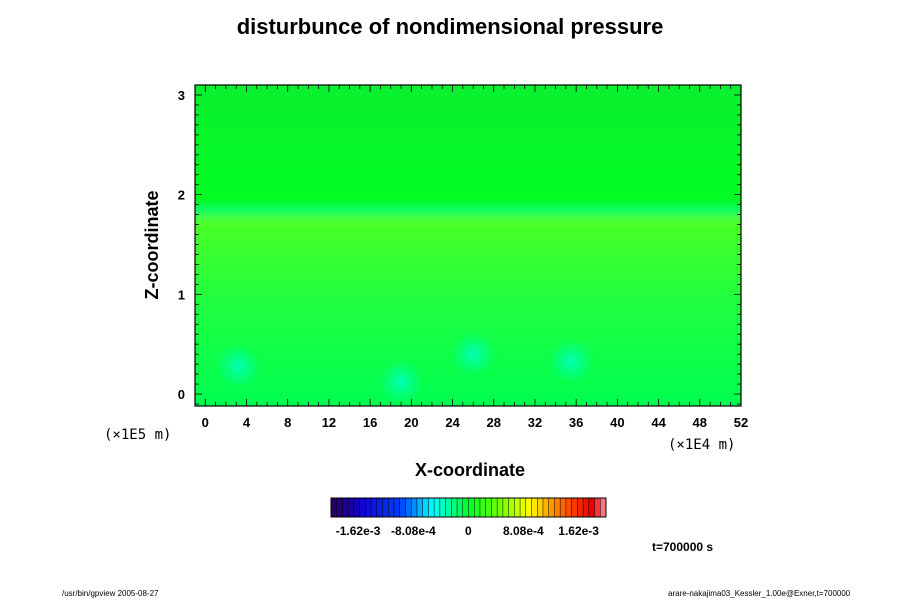 The image size is (900, 600). I want to click on y-scale-note: (×1E5 m), so click(137, 435).